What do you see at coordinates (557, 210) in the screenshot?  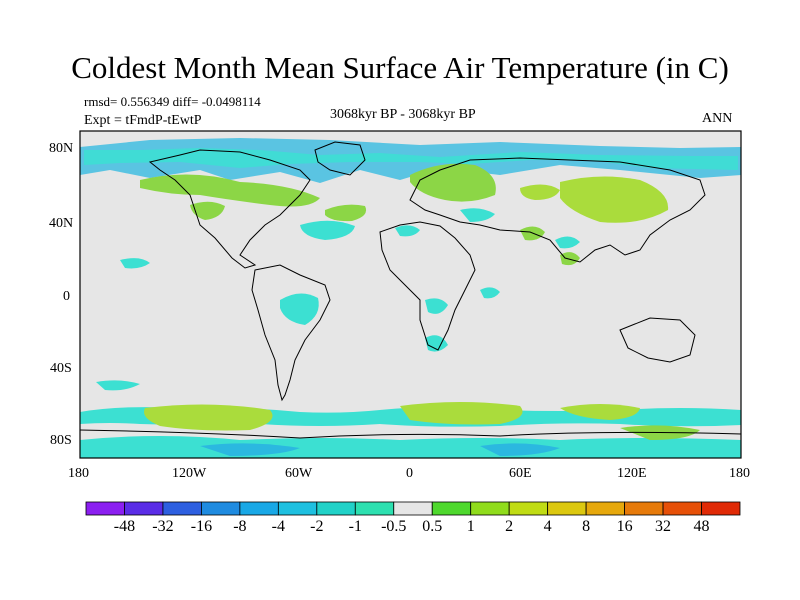 I see `eurasia-outline` at bounding box center [557, 210].